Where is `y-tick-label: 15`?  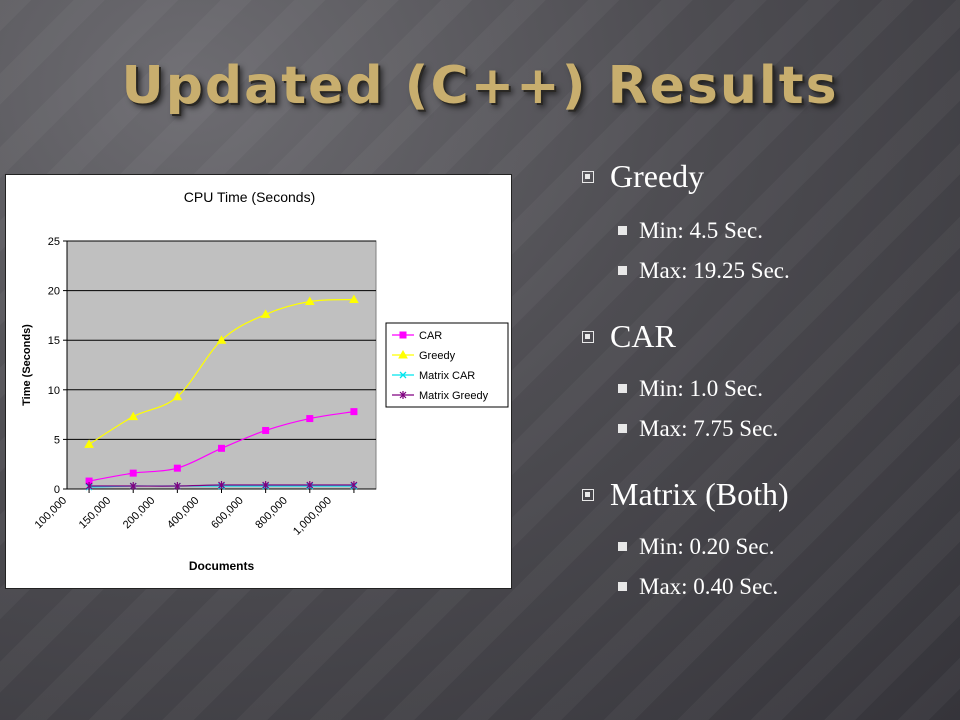 y-tick-label: 15 is located at coordinates (54, 341).